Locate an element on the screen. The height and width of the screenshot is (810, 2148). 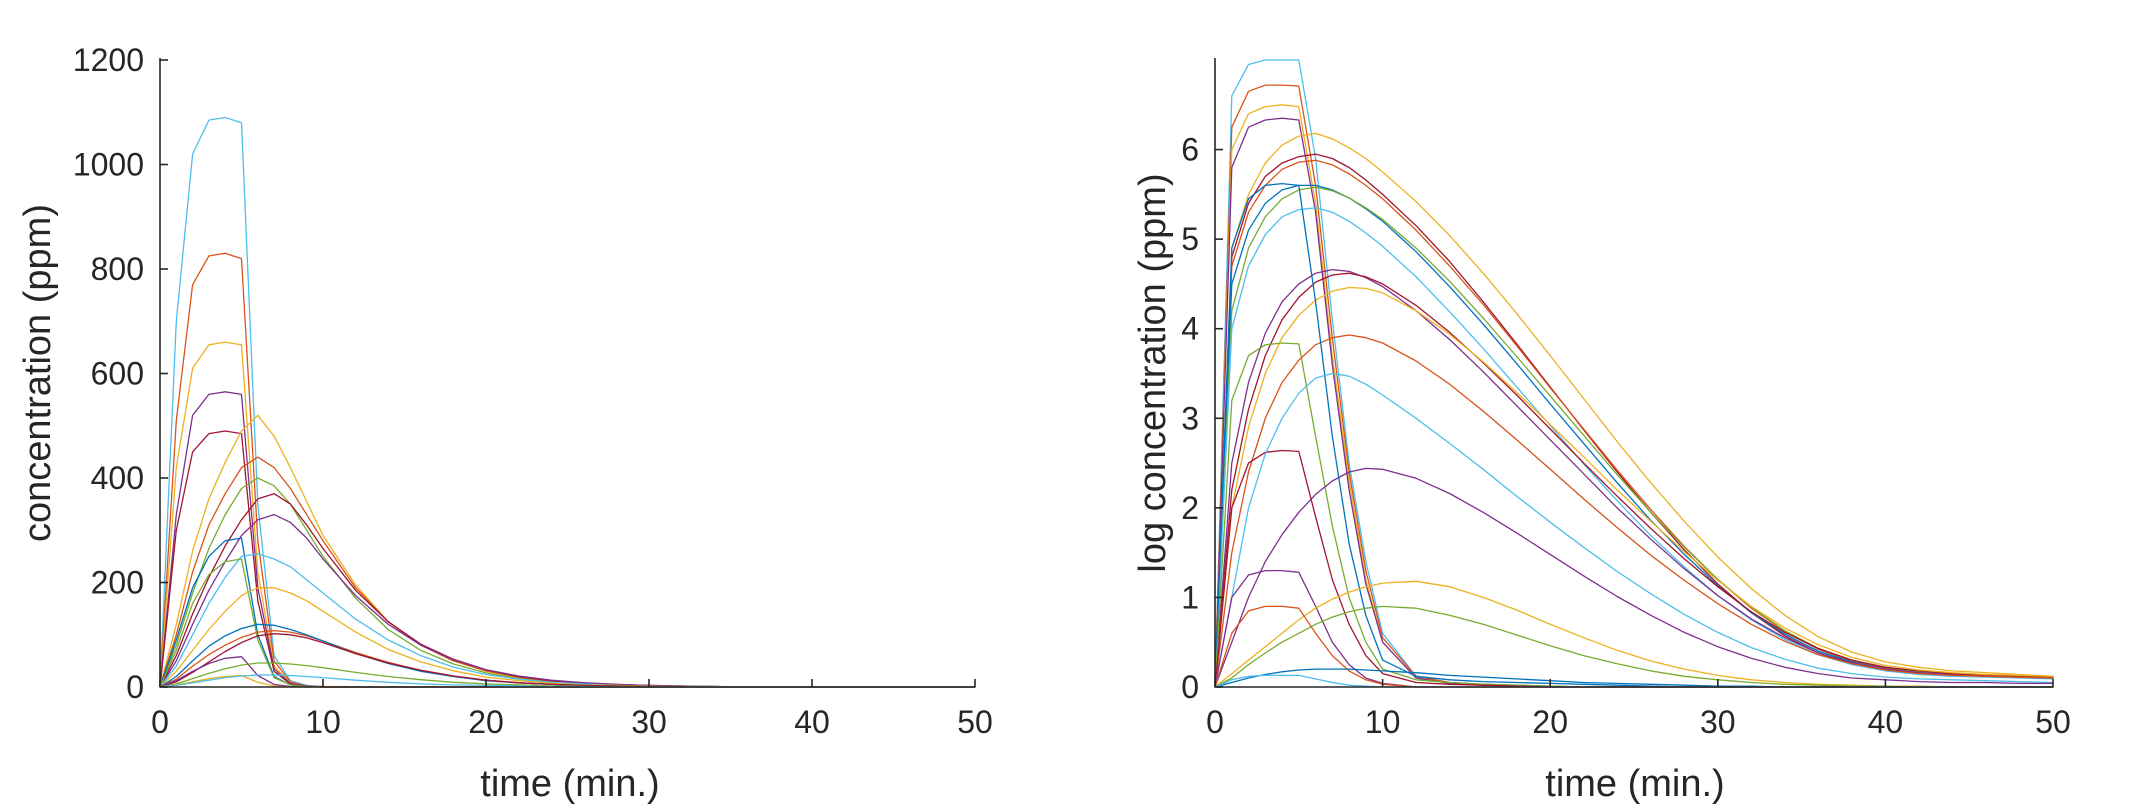
right-chart-x-tick-label: 30 is located at coordinates (1718, 722).